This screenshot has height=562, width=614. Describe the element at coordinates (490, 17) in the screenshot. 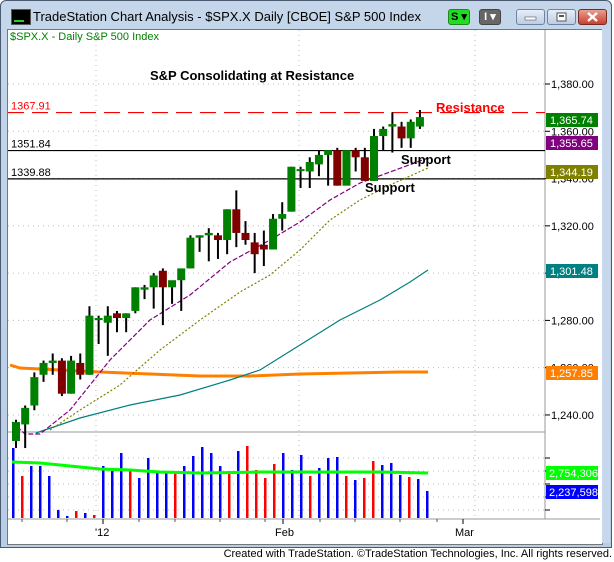

I see `interval-link-button: I ▾` at that location.